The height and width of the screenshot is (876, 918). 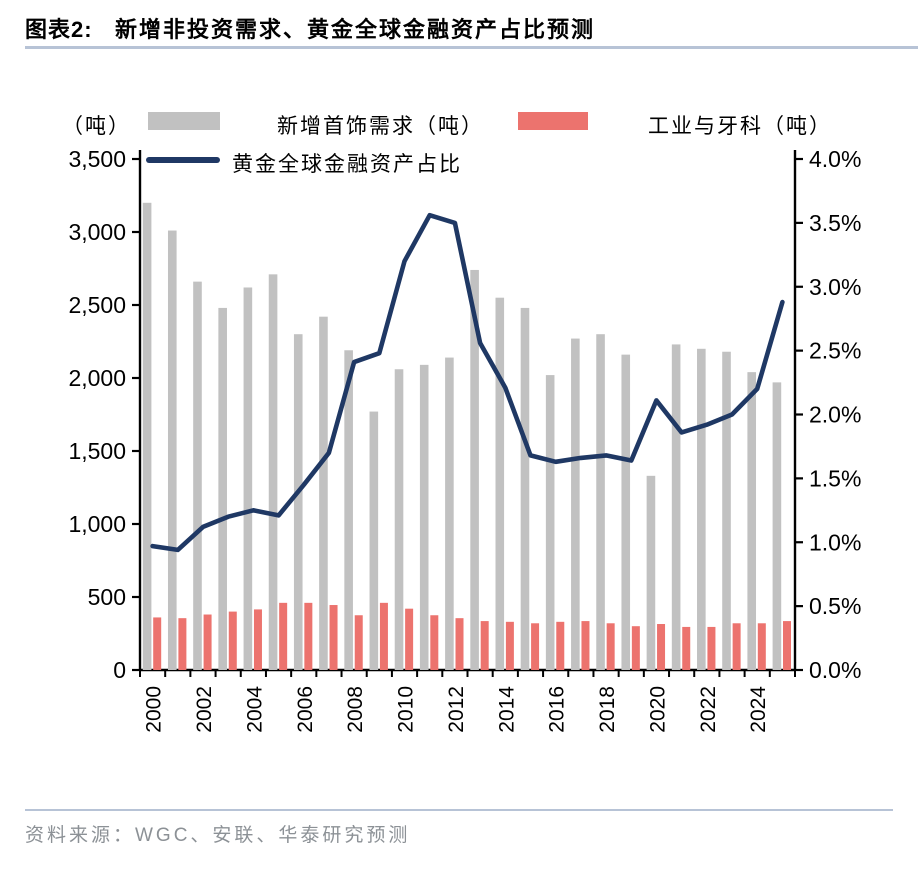 What do you see at coordinates (197, 475) in the screenshot?
I see `jewelry-demand-bar-2002` at bounding box center [197, 475].